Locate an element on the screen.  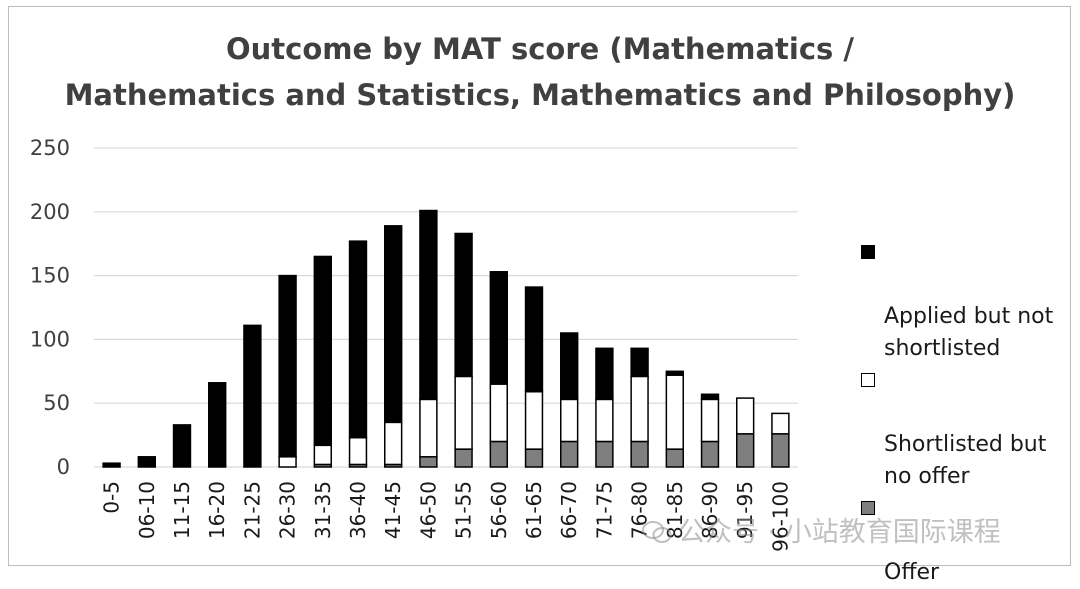
x-tick-label-36-40: 36-40 is located at coordinates (358, 510).